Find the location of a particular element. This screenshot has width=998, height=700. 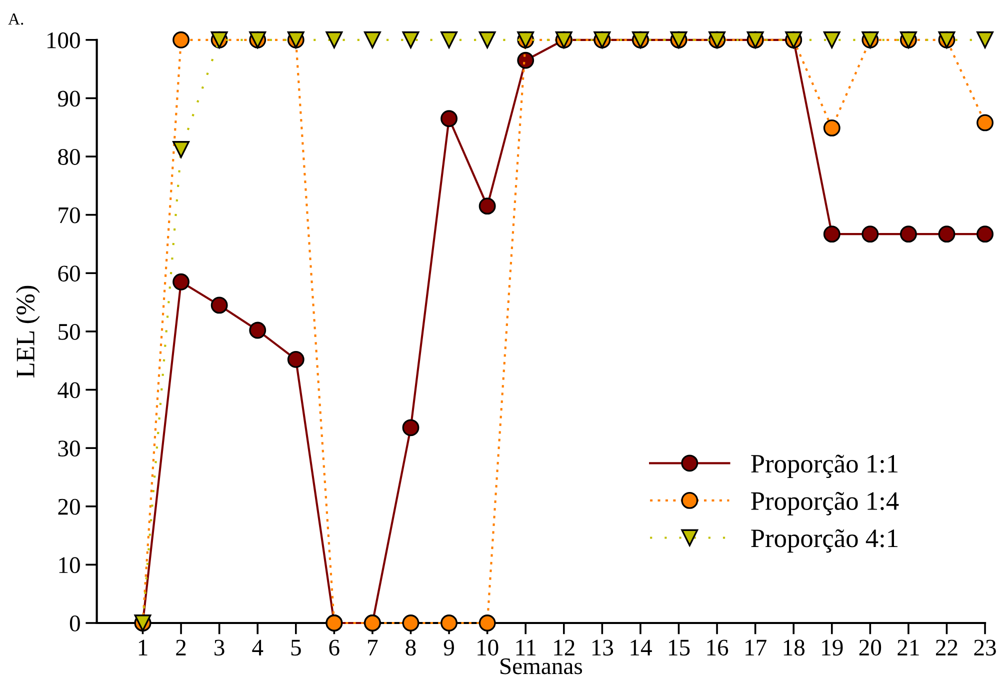

y-tick-label: 70 is located at coordinates (69, 215).